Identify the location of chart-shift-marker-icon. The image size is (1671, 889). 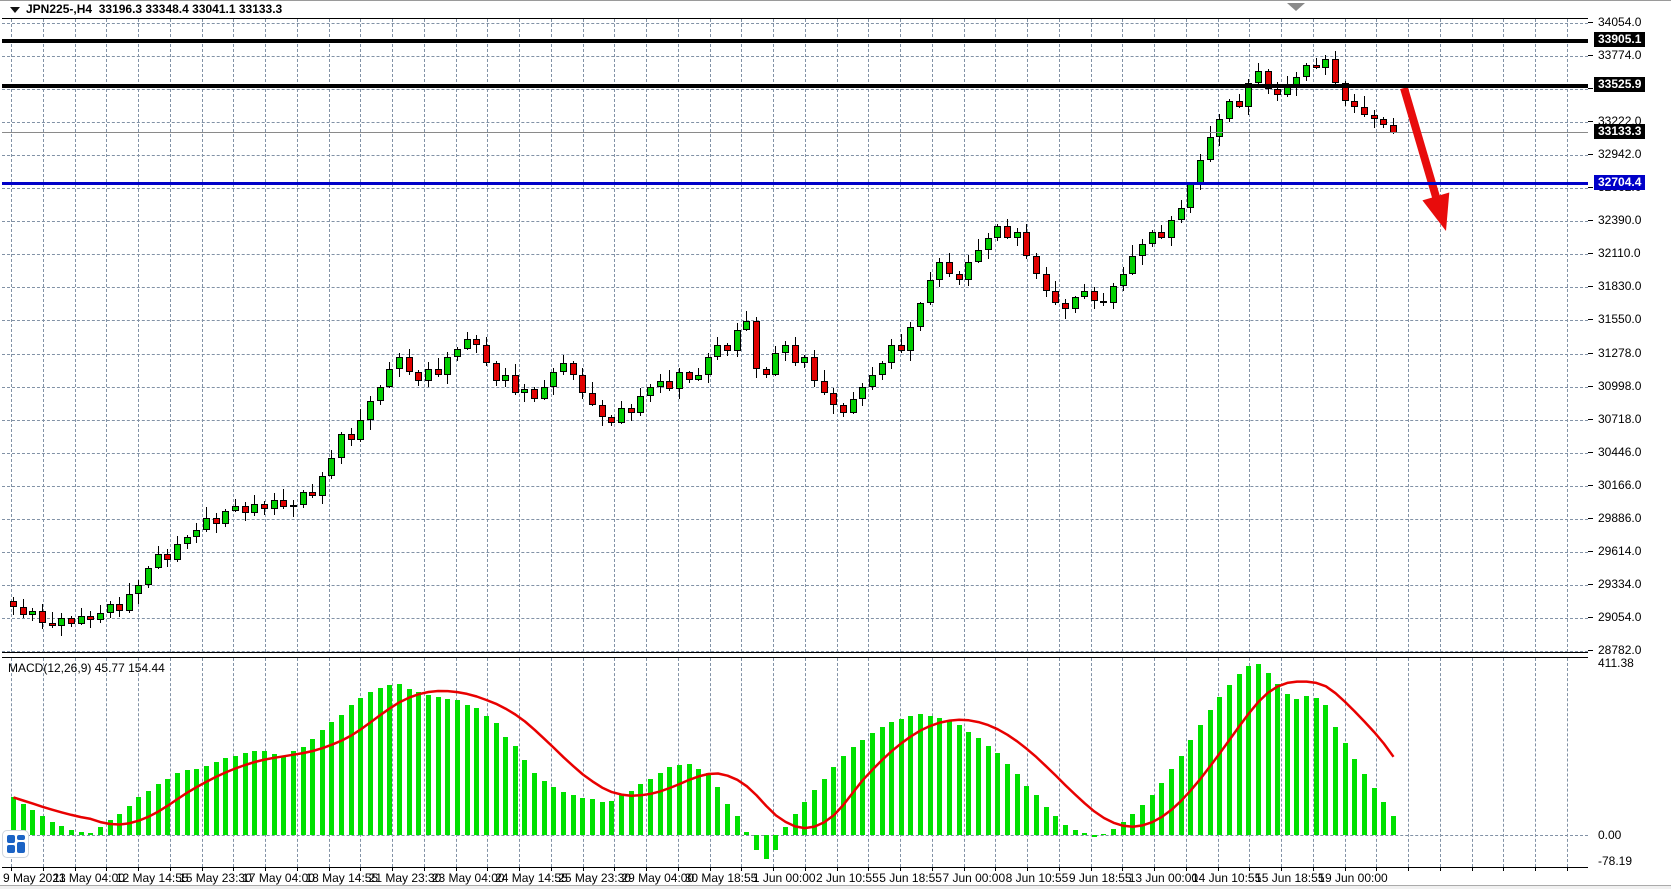
(1296, 7).